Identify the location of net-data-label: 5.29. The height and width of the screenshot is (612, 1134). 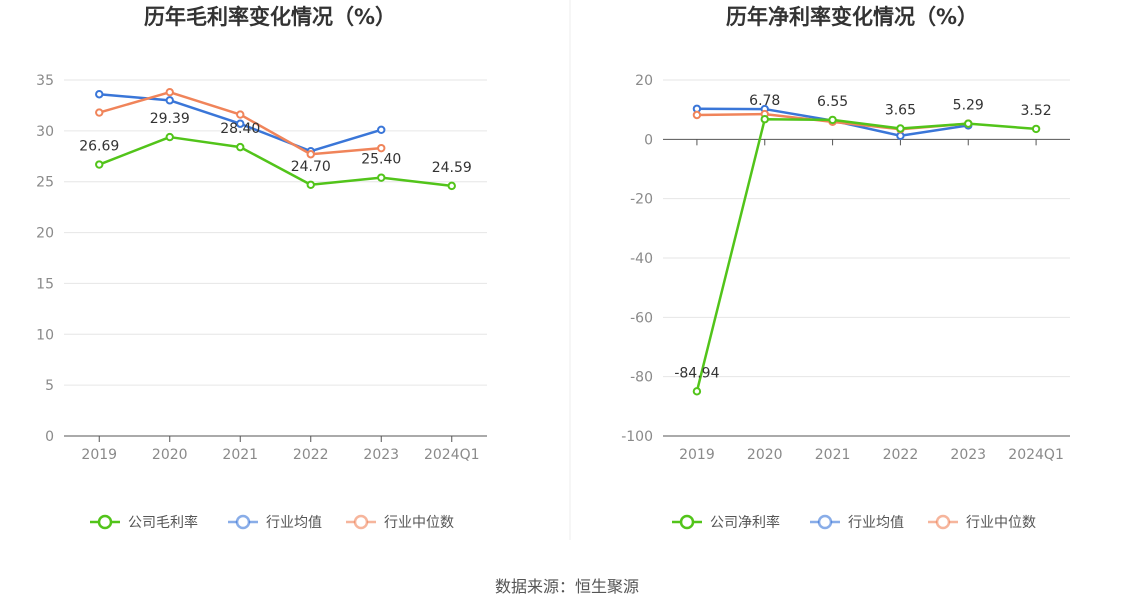
(968, 106).